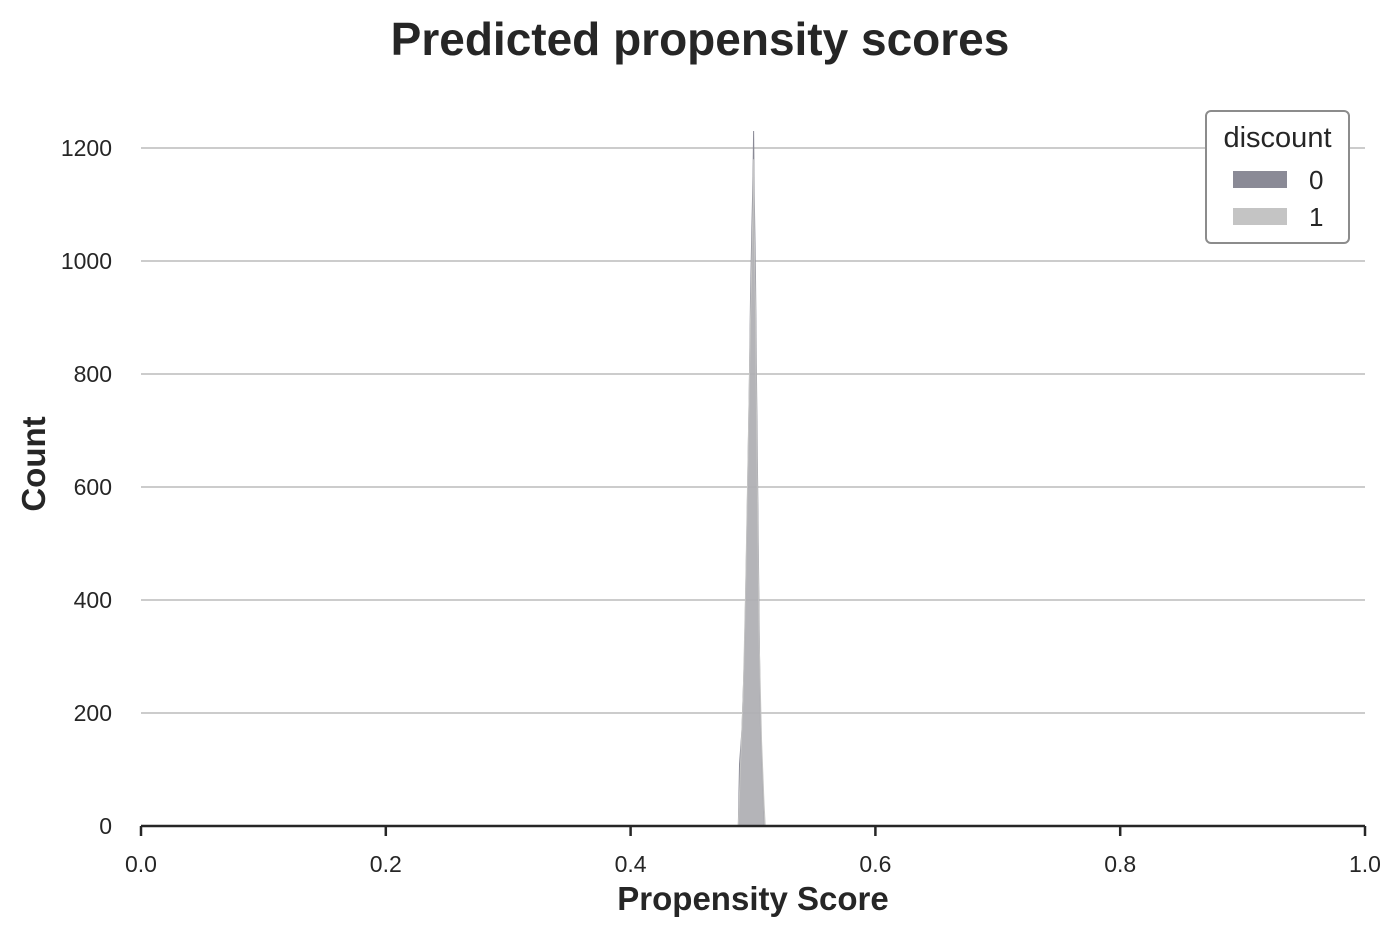  What do you see at coordinates (753, 898) in the screenshot?
I see `x-axis-label: Propensity Score` at bounding box center [753, 898].